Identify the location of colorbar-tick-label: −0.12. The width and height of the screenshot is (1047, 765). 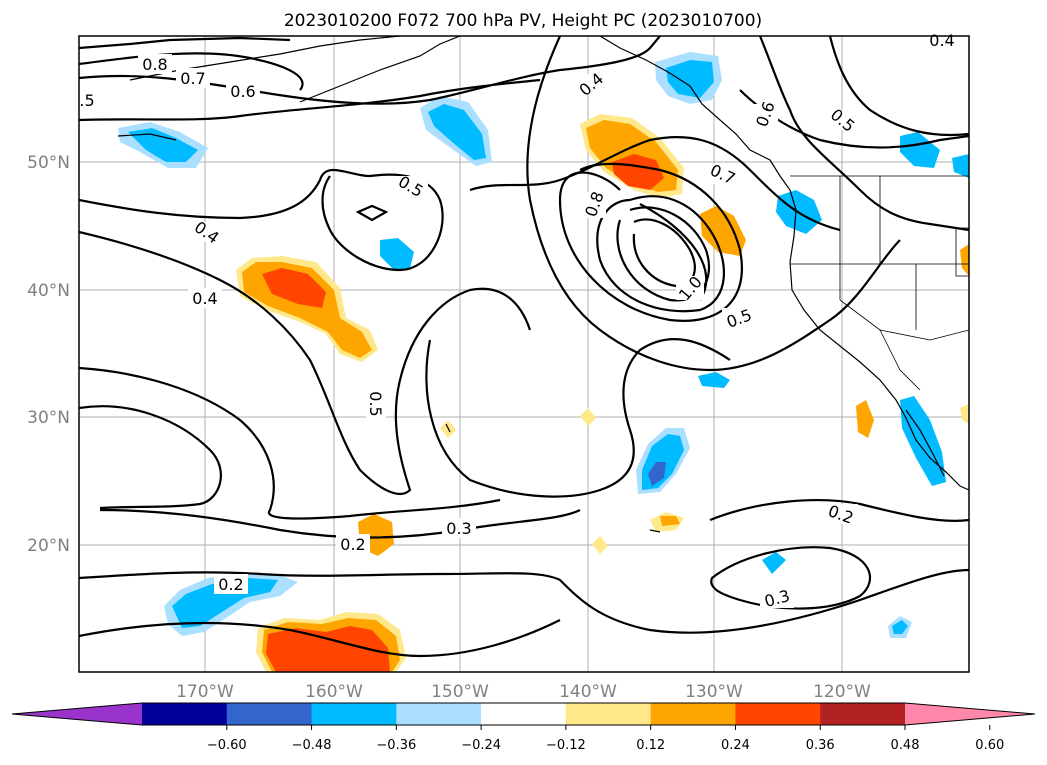
(566, 745).